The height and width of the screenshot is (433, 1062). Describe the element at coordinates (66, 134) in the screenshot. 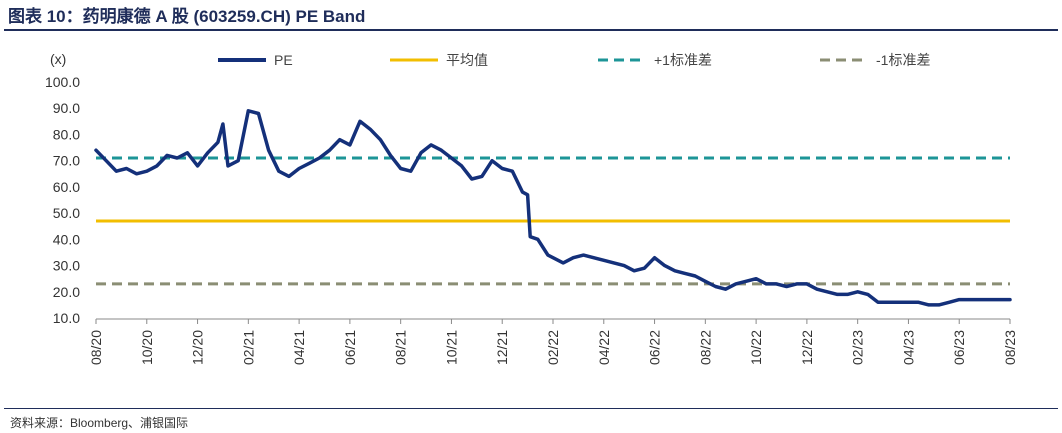

I see `y-tick-label: 80.0` at that location.